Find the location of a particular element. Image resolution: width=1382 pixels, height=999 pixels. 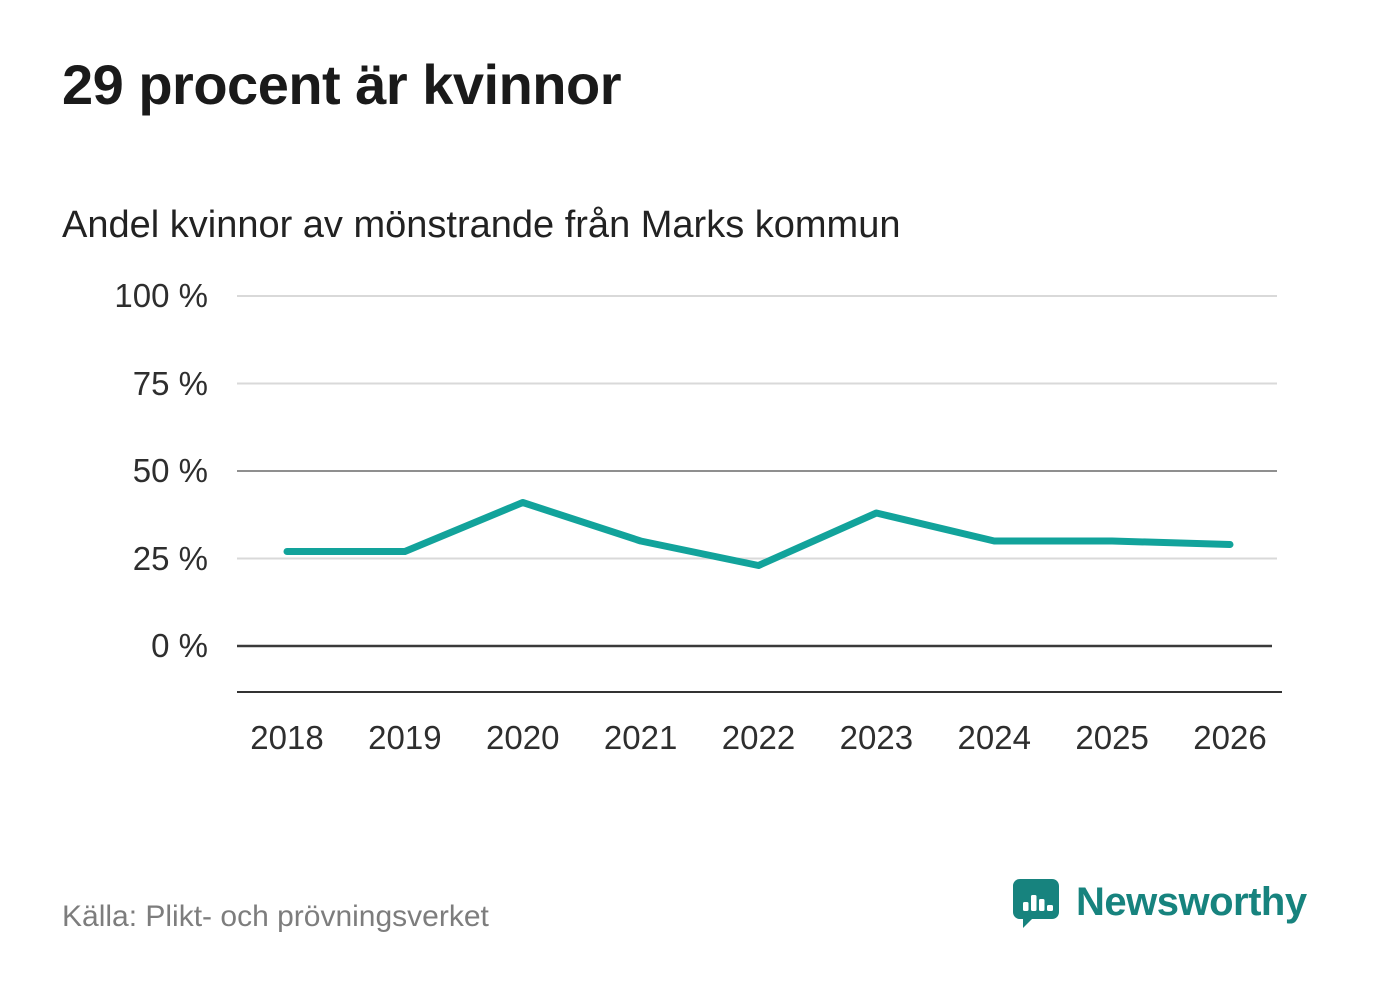

brand-logo: Newsworthy is located at coordinates (1158, 902).